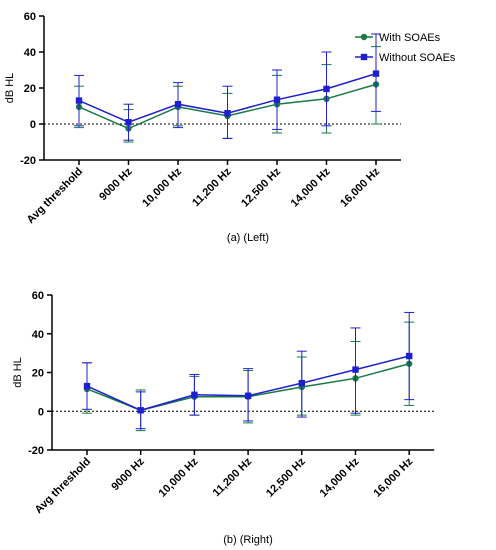  I want to click on legend-label-without: Without SOAEs, so click(417, 58).